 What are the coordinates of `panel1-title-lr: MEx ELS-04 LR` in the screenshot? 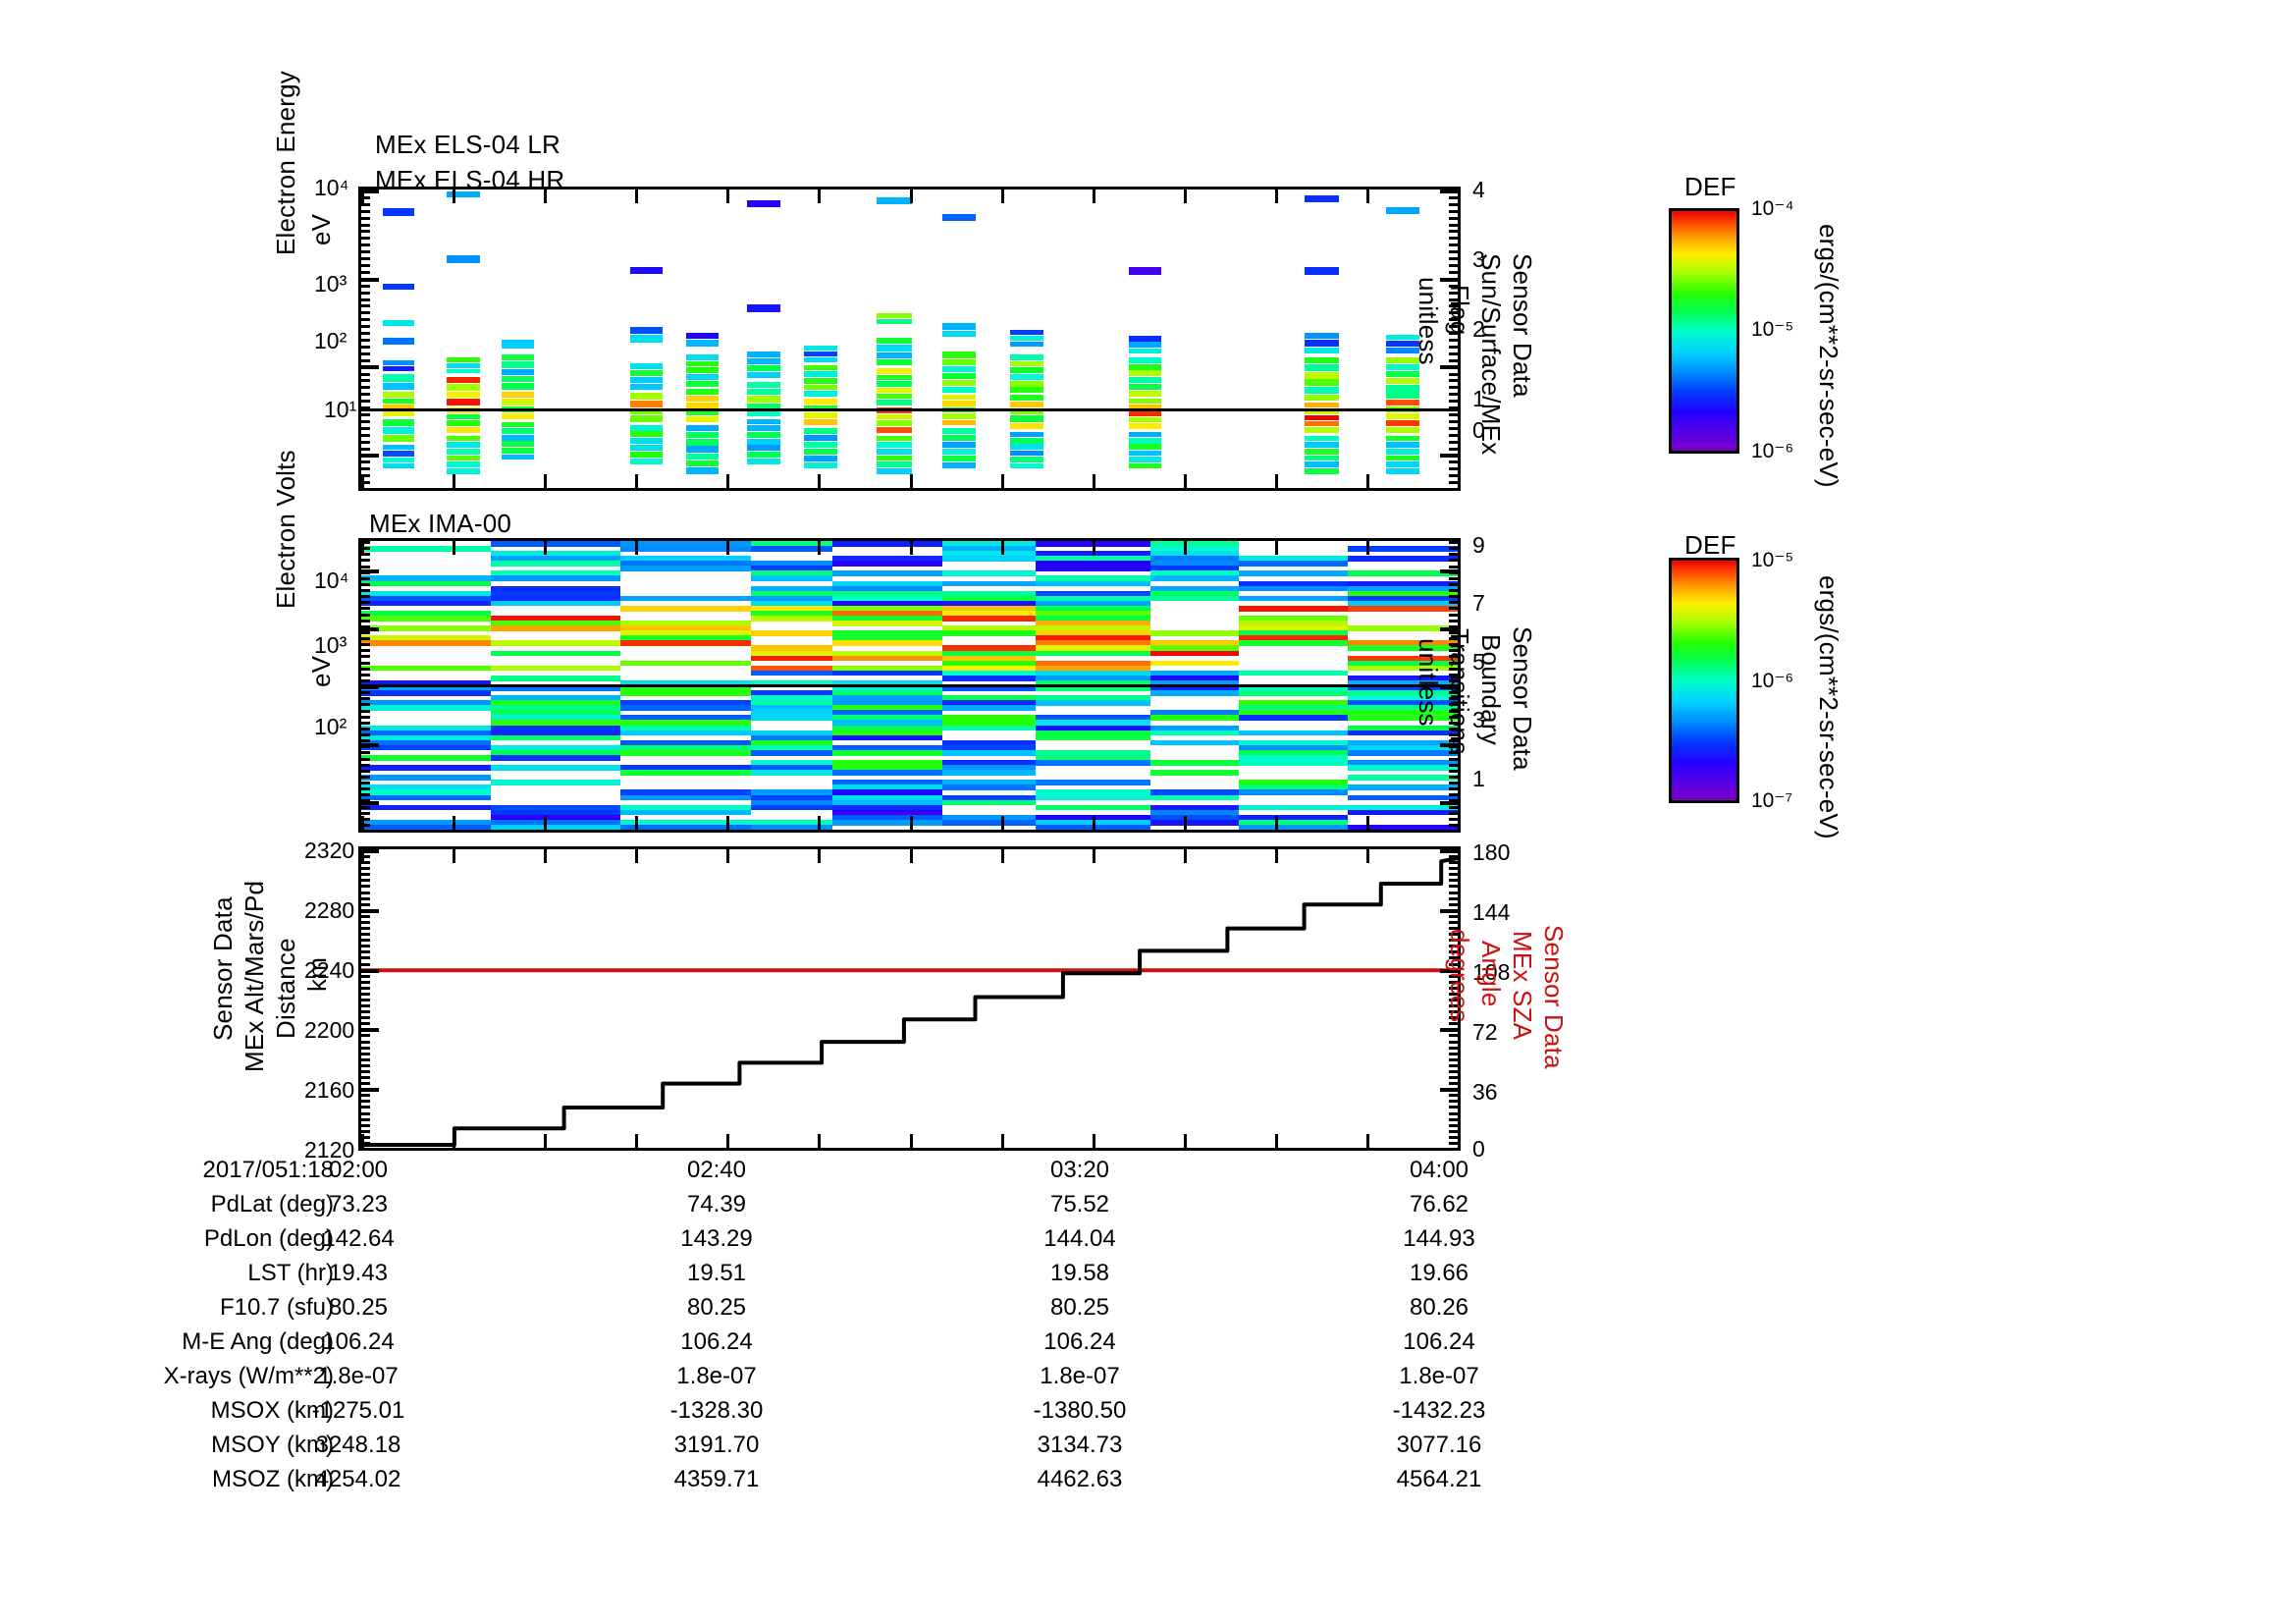 It's located at (468, 144).